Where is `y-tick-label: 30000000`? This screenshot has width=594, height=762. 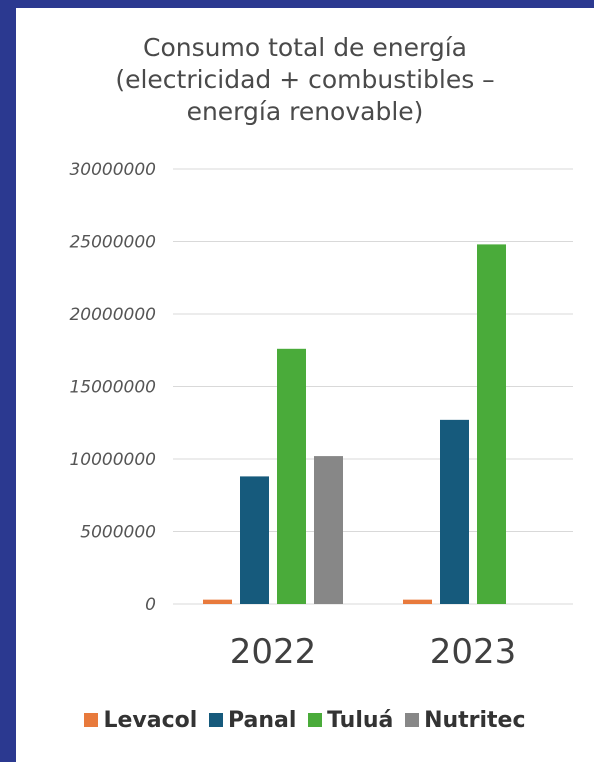 y-tick-label: 30000000 is located at coordinates (112, 170).